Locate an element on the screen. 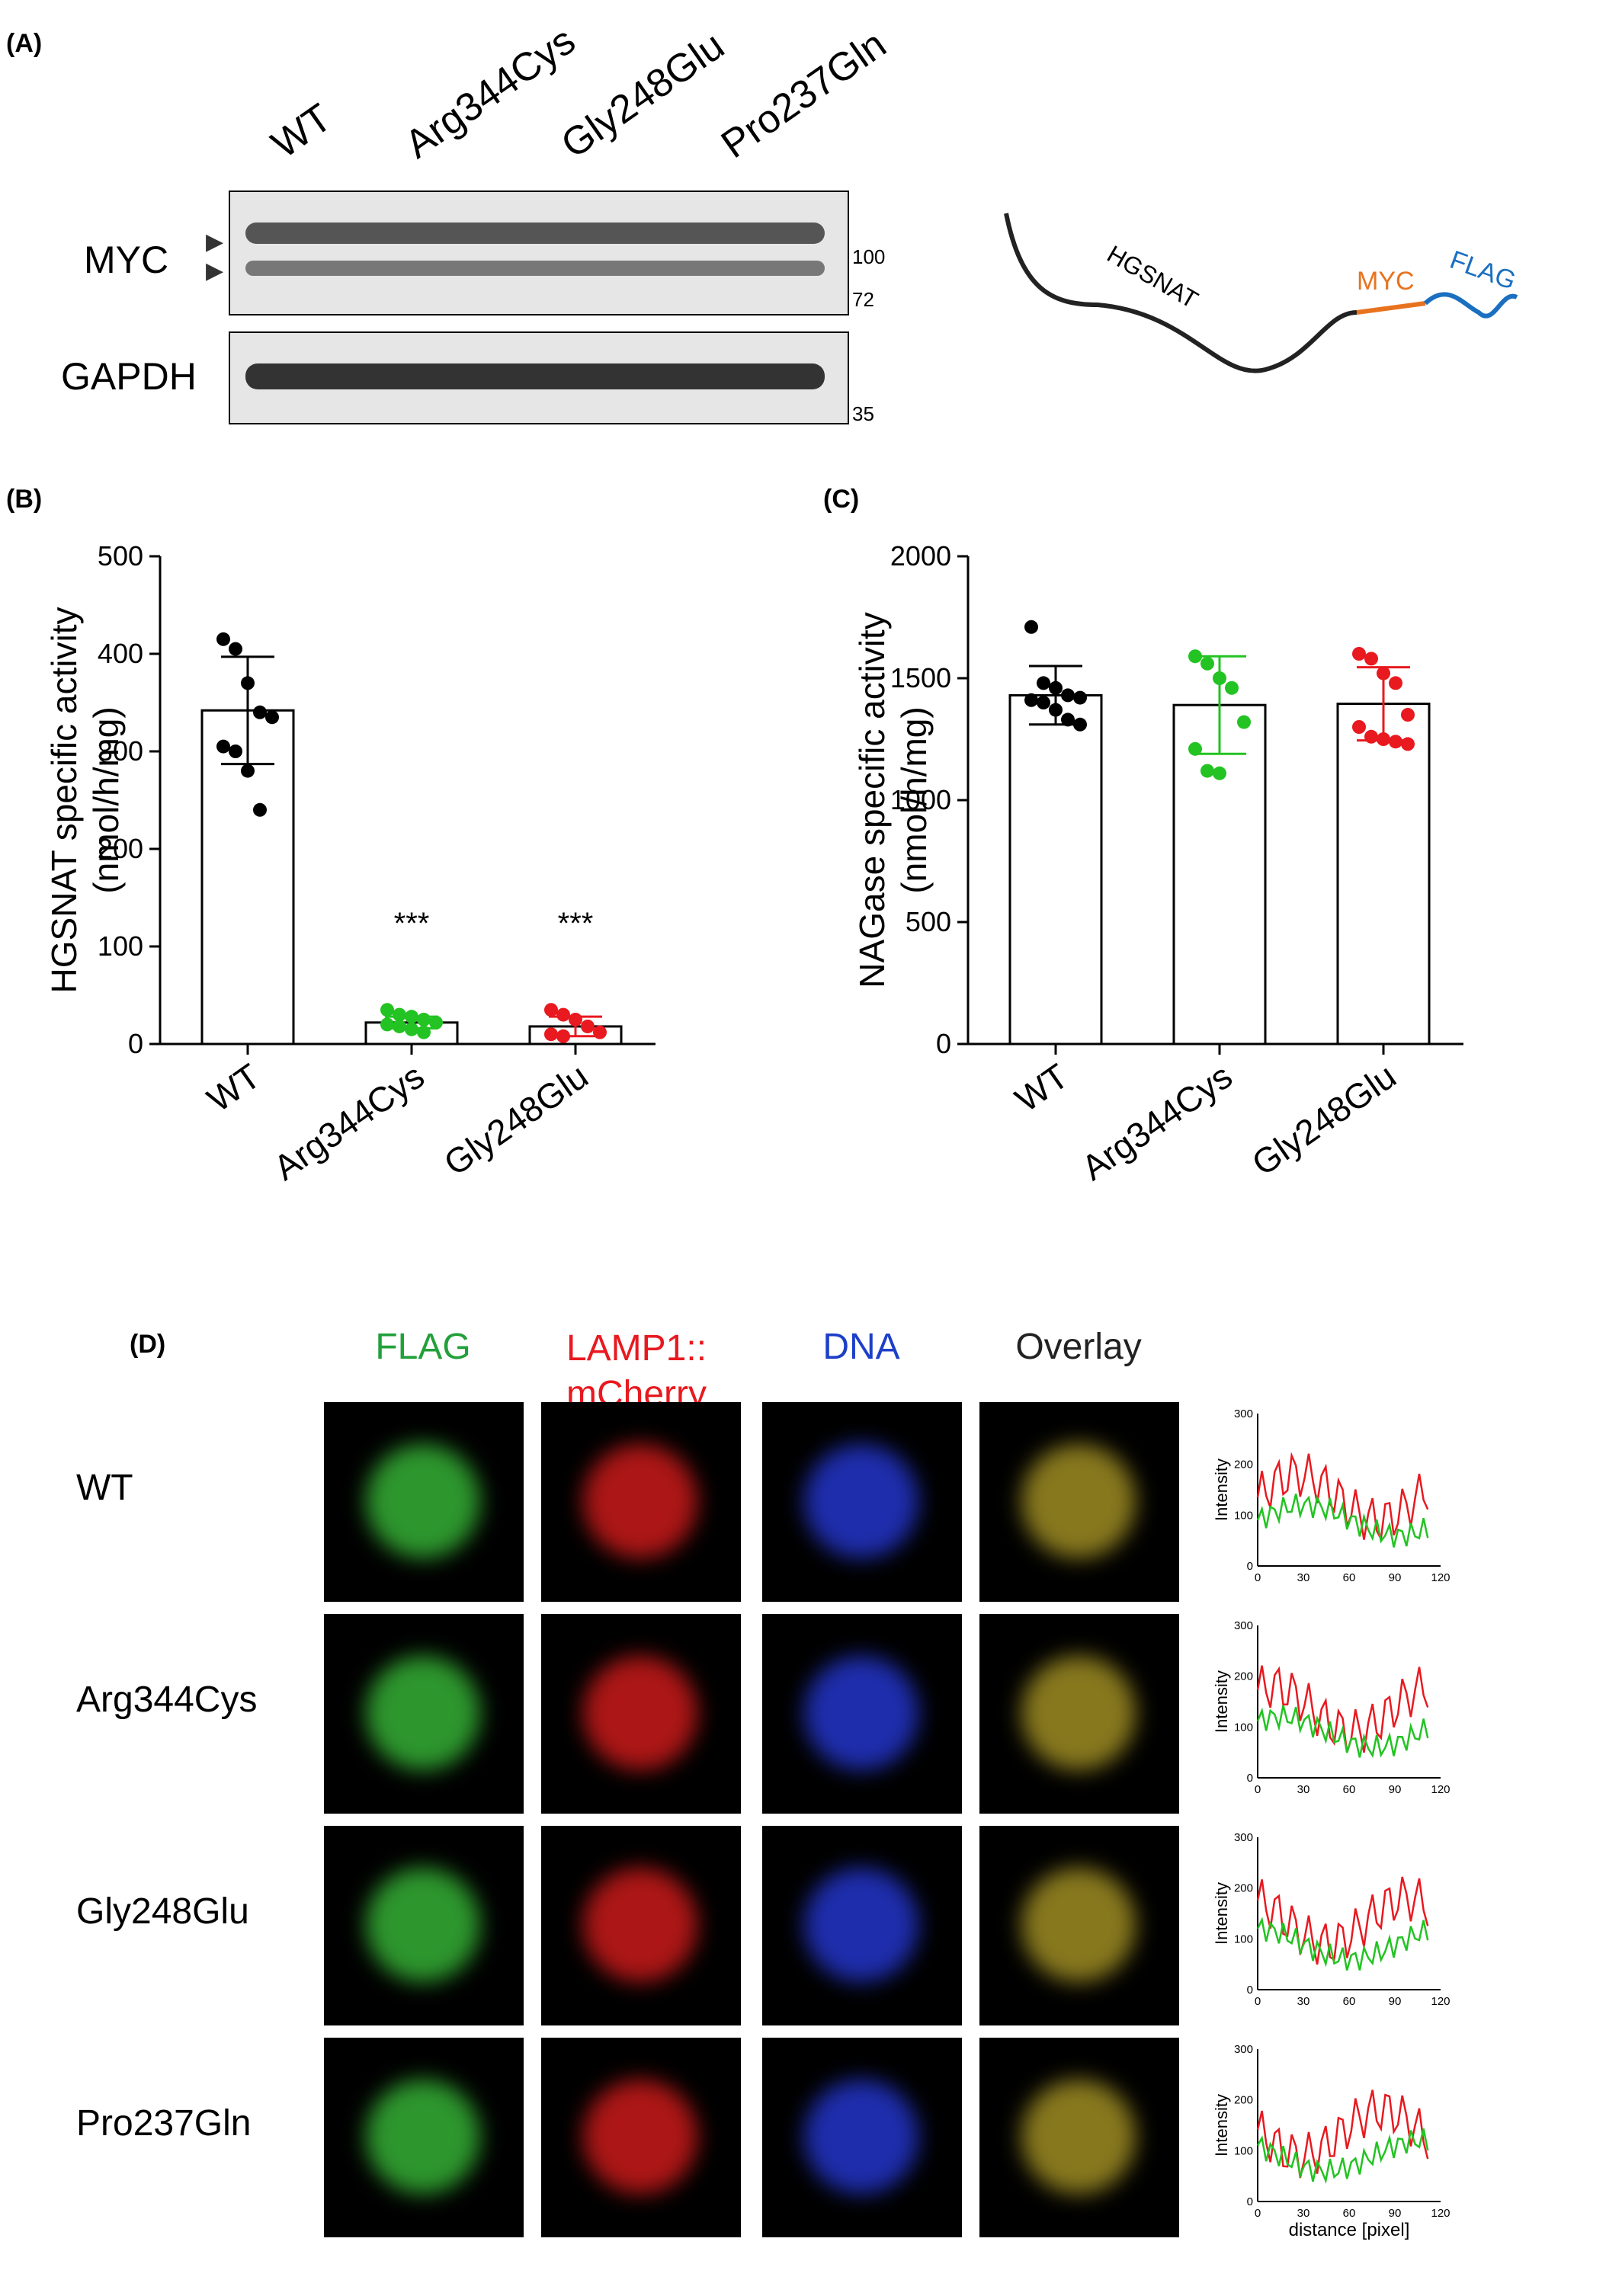 The height and width of the screenshot is (2296, 1622). blot-row-label: MYC is located at coordinates (126, 260).